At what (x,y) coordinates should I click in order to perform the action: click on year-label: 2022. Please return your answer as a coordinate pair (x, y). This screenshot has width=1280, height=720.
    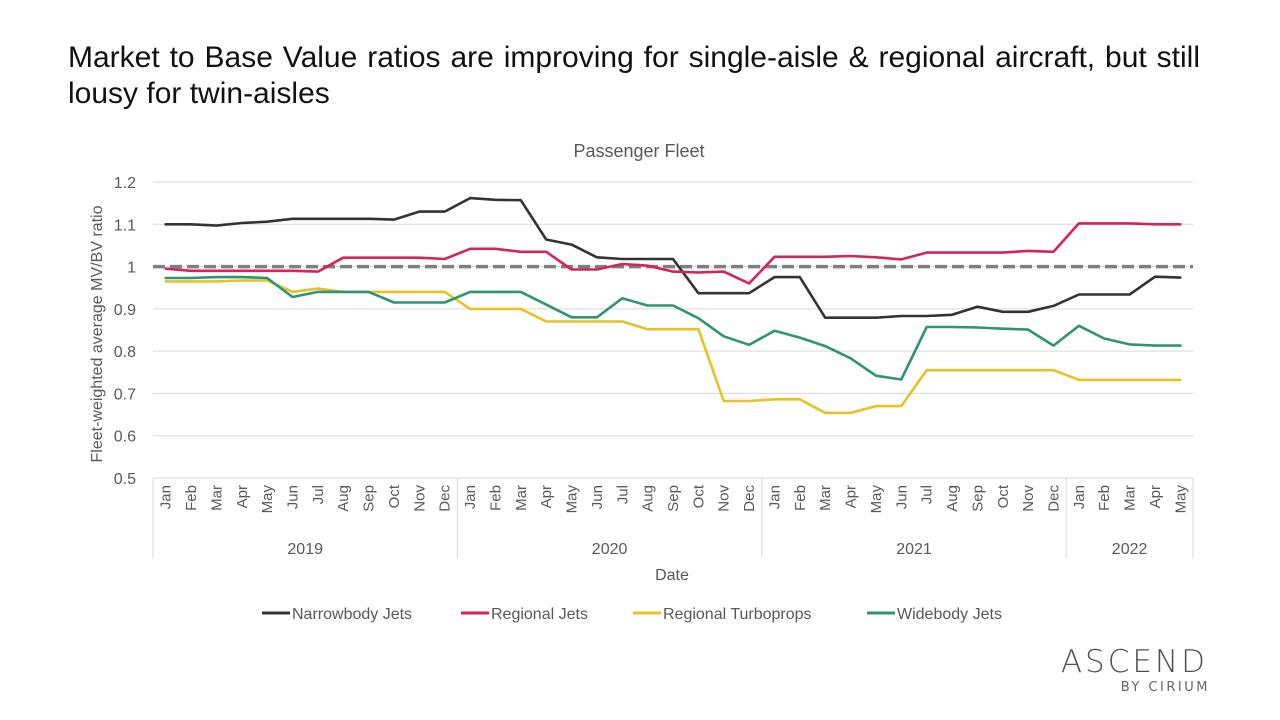
    Looking at the image, I should click on (1130, 549).